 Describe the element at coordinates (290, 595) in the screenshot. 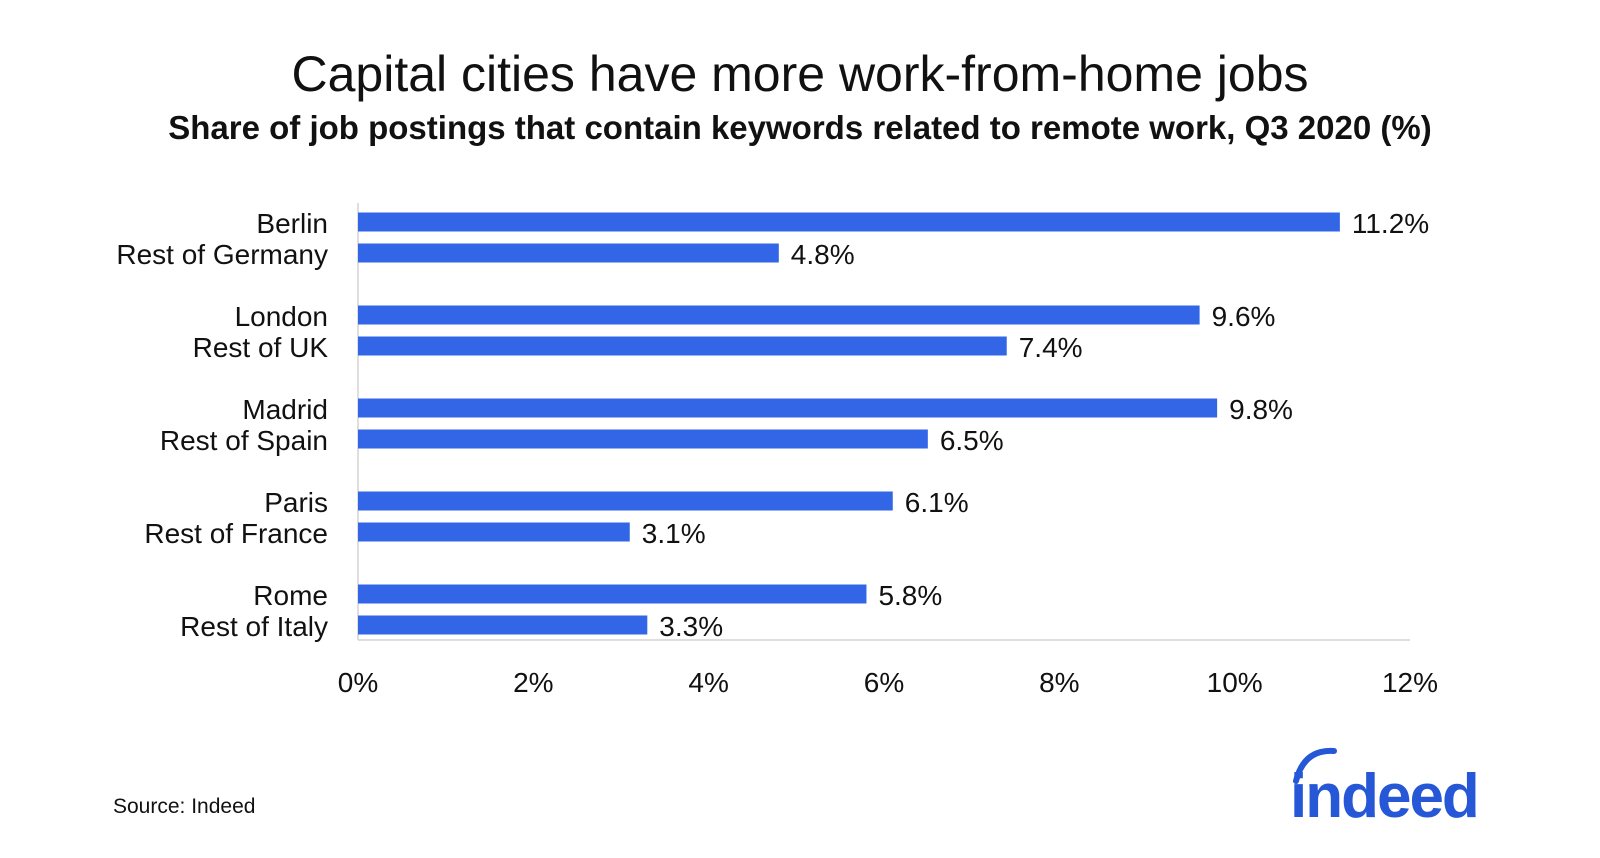

I see `category-label: Rome` at that location.